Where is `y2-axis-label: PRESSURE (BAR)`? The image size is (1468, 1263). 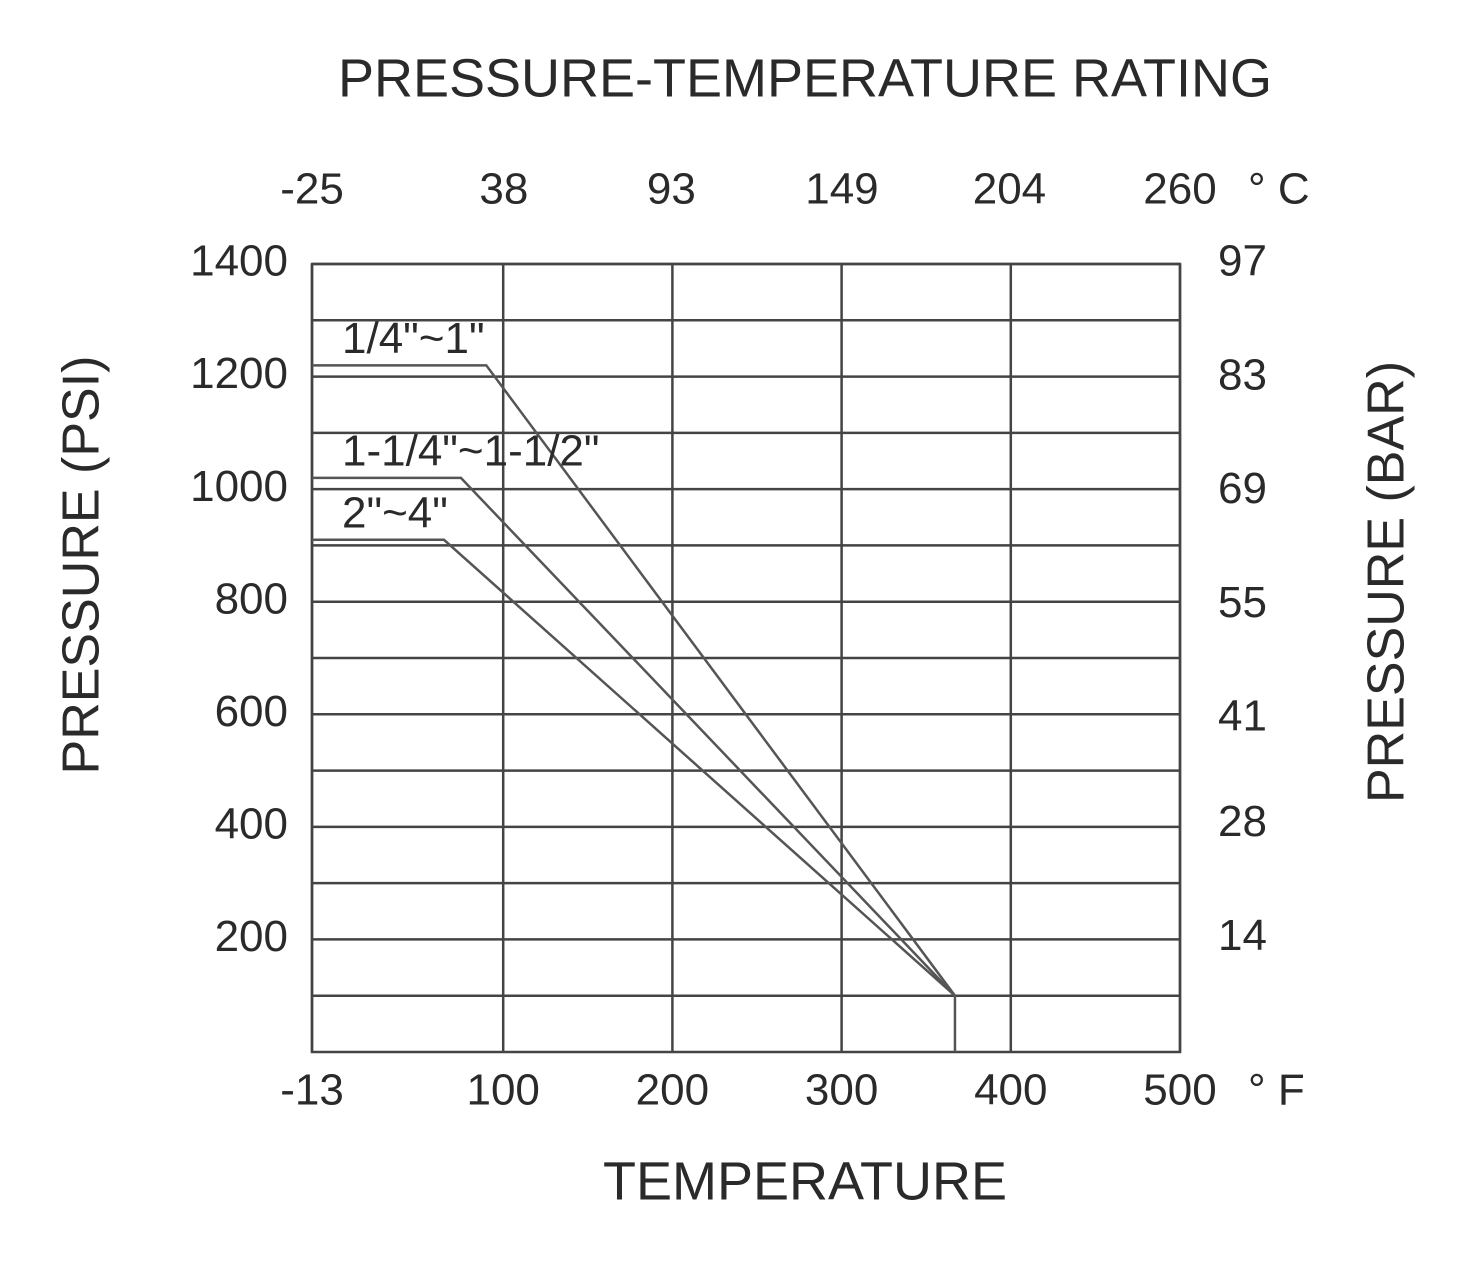
y2-axis-label: PRESSURE (BAR) is located at coordinates (1387, 582).